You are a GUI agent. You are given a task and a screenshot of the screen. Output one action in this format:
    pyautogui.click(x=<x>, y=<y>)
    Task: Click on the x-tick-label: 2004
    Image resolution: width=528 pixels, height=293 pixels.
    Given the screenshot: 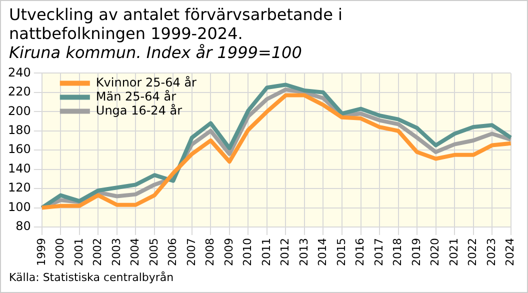 What is the action you would take?
    pyautogui.click(x=135, y=252)
    